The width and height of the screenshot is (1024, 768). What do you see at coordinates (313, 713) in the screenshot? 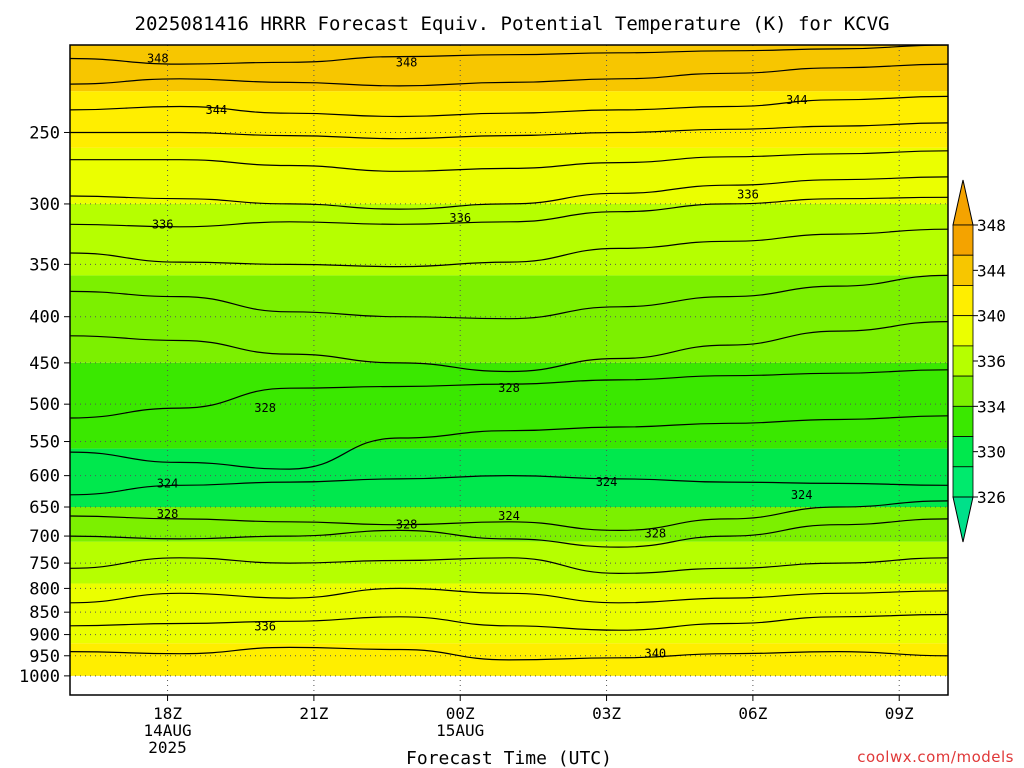
I see `x-tick-label: 21Z` at bounding box center [313, 713].